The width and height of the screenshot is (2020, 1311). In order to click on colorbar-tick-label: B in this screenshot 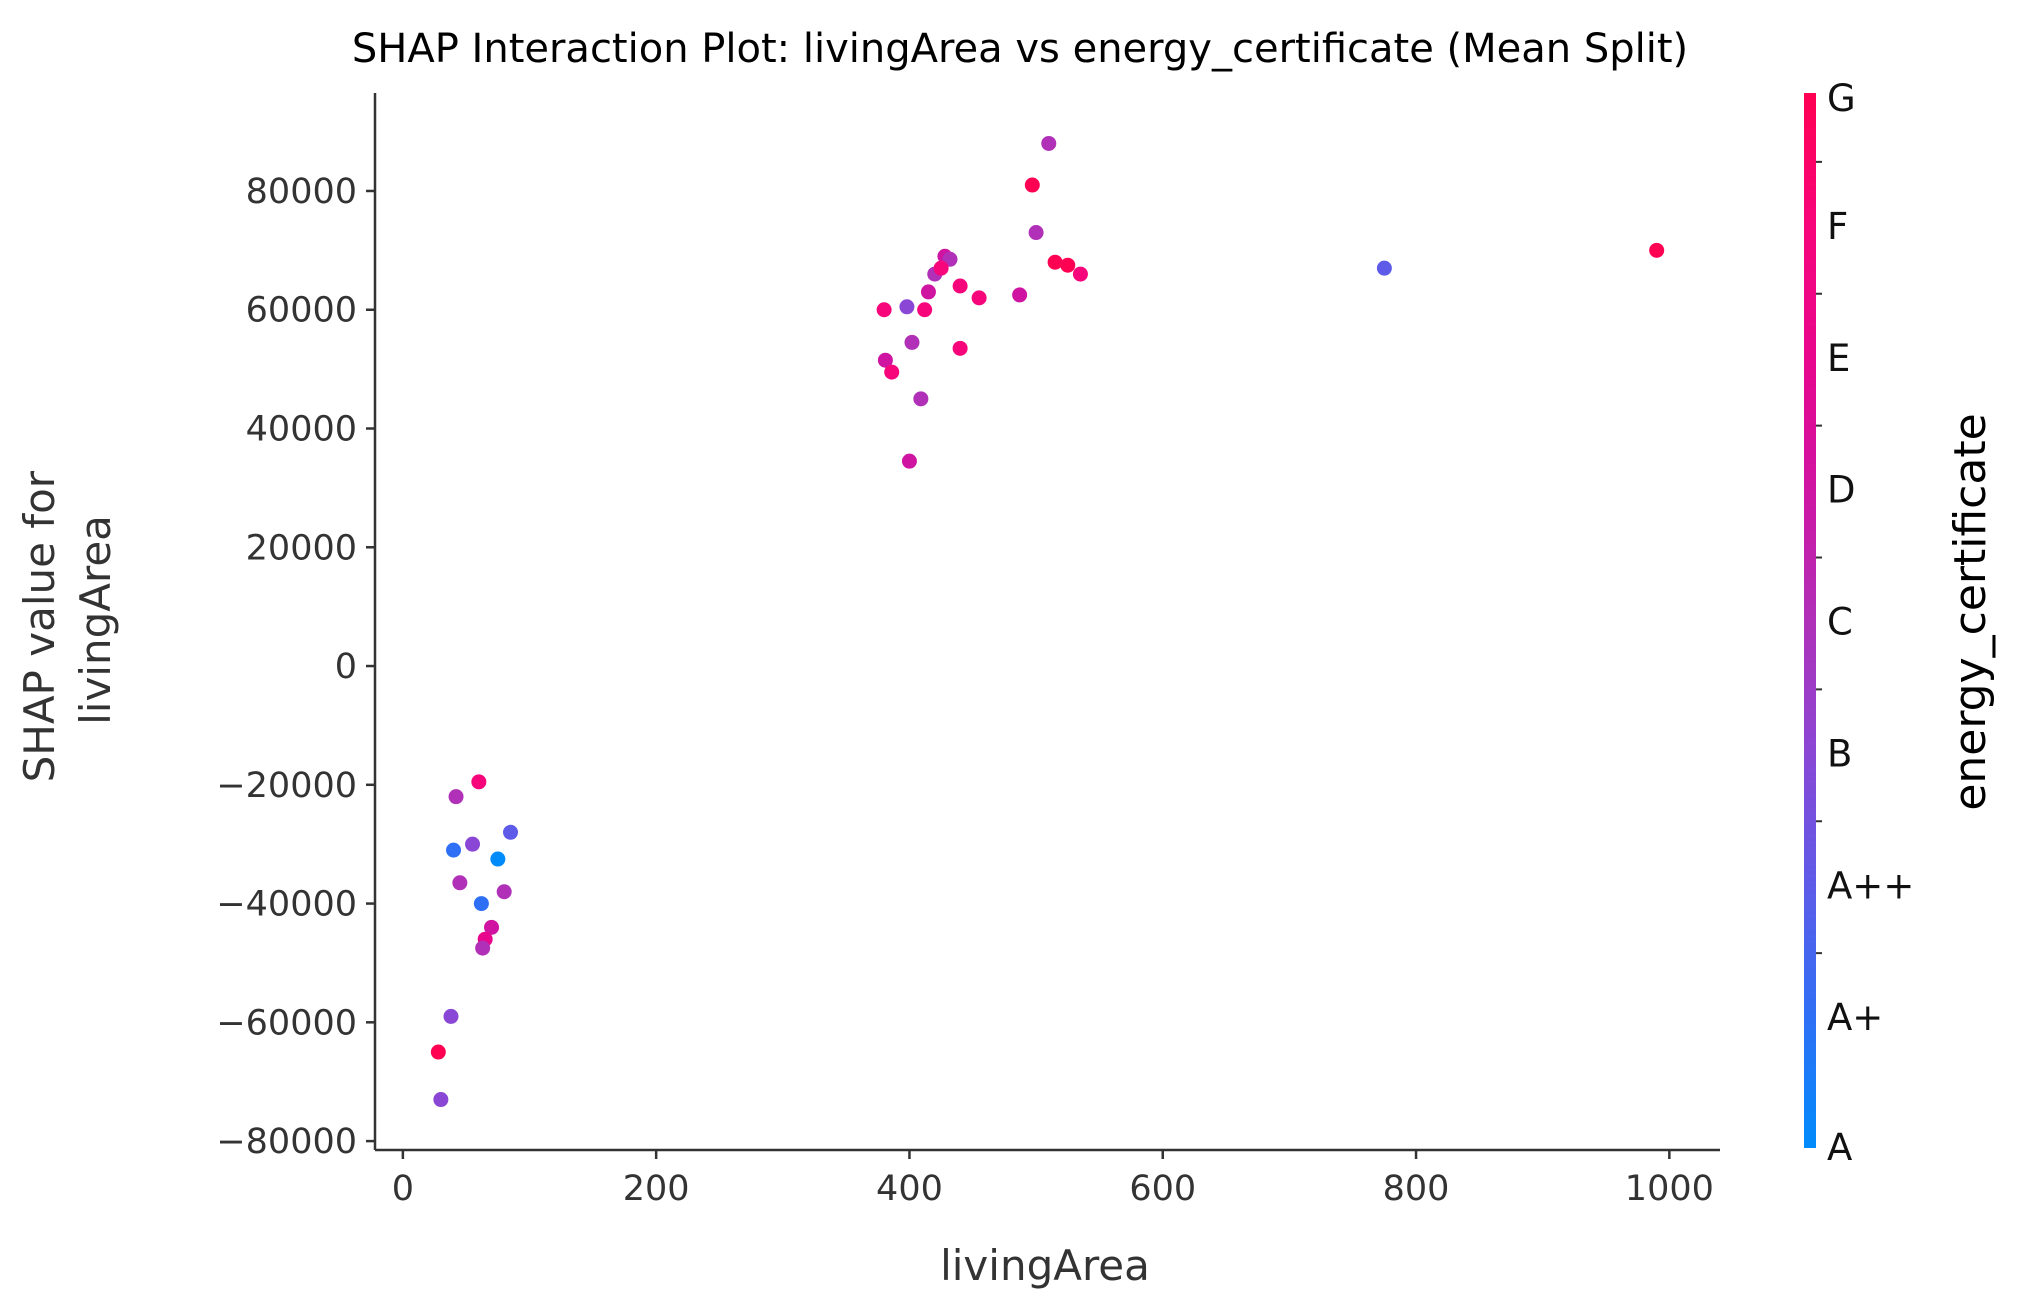, I will do `click(1839, 753)`.